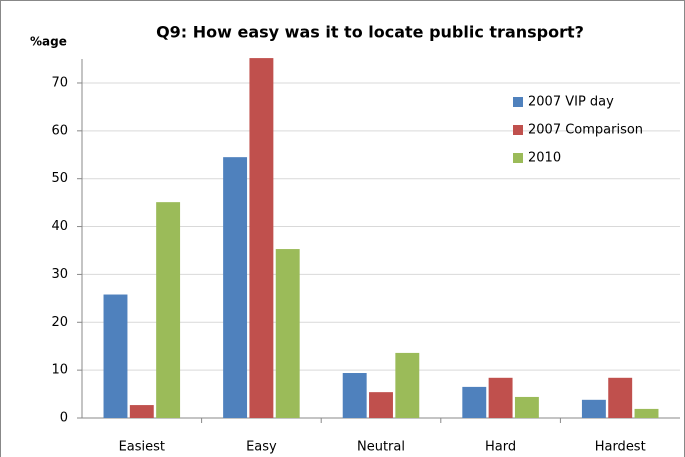 The height and width of the screenshot is (457, 685). What do you see at coordinates (59, 370) in the screenshot?
I see `y-tick-label: 10` at bounding box center [59, 370].